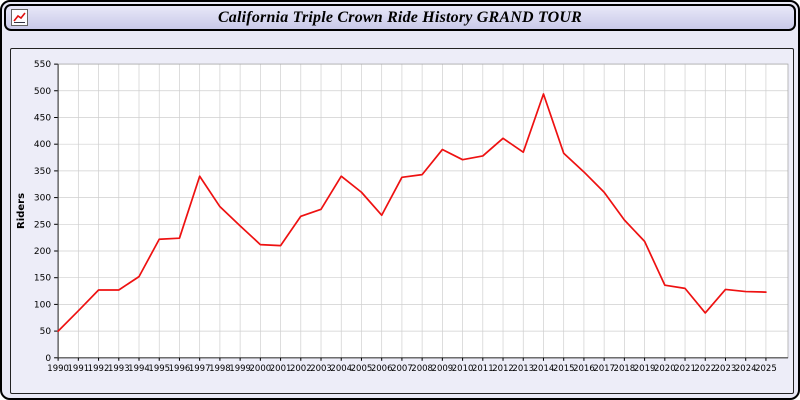 The image size is (800, 400). Describe the element at coordinates (665, 369) in the screenshot. I see `svg-text: 2020` at that location.